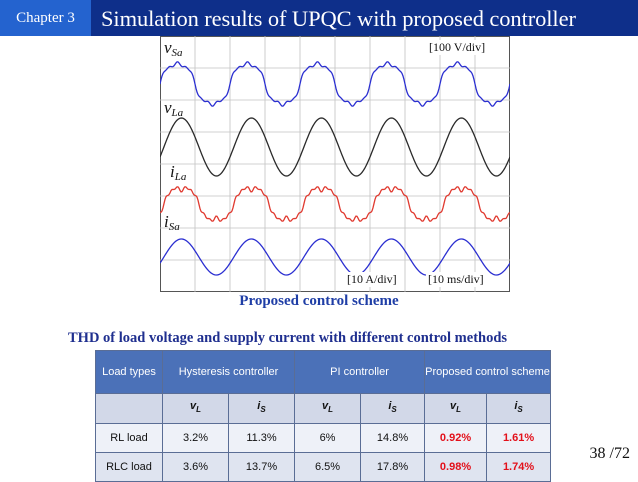 This screenshot has width=638, height=482. I want to click on cell-hyst-vl: 3.2%, so click(195, 438).